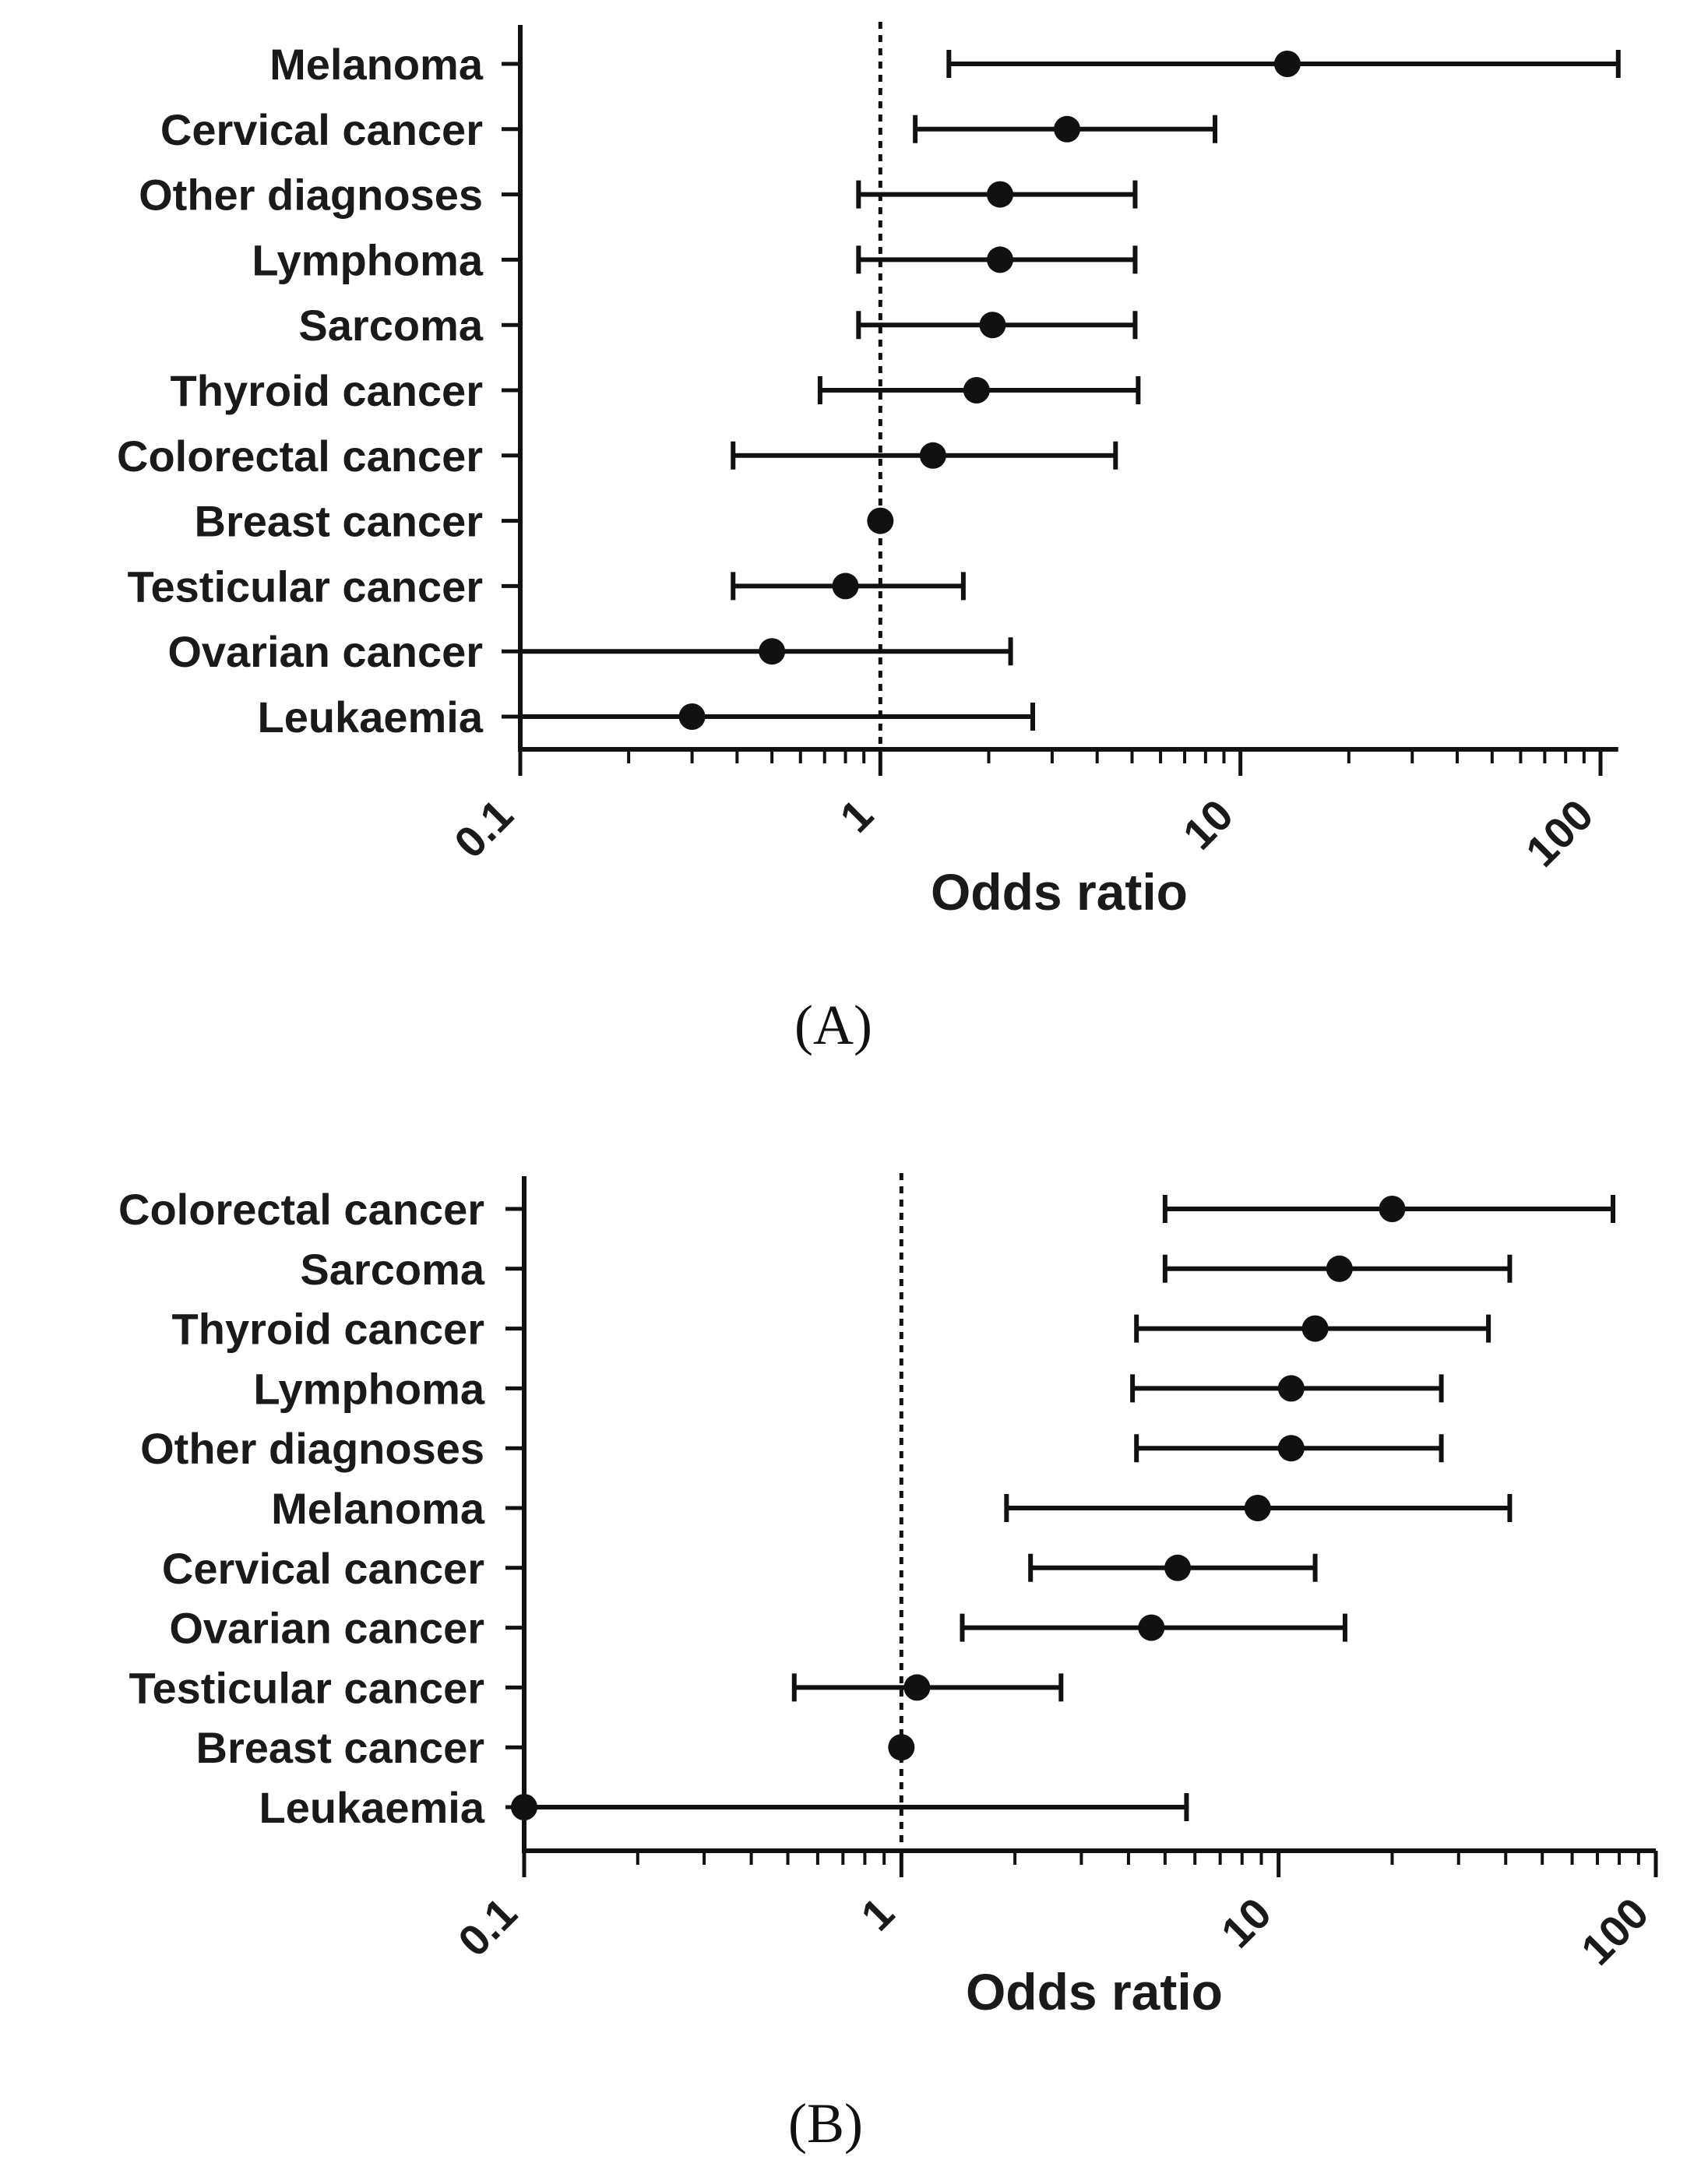 This screenshot has height=2160, width=1708. What do you see at coordinates (325, 652) in the screenshot?
I see `panel-a-category-label: Ovarian cancer` at bounding box center [325, 652].